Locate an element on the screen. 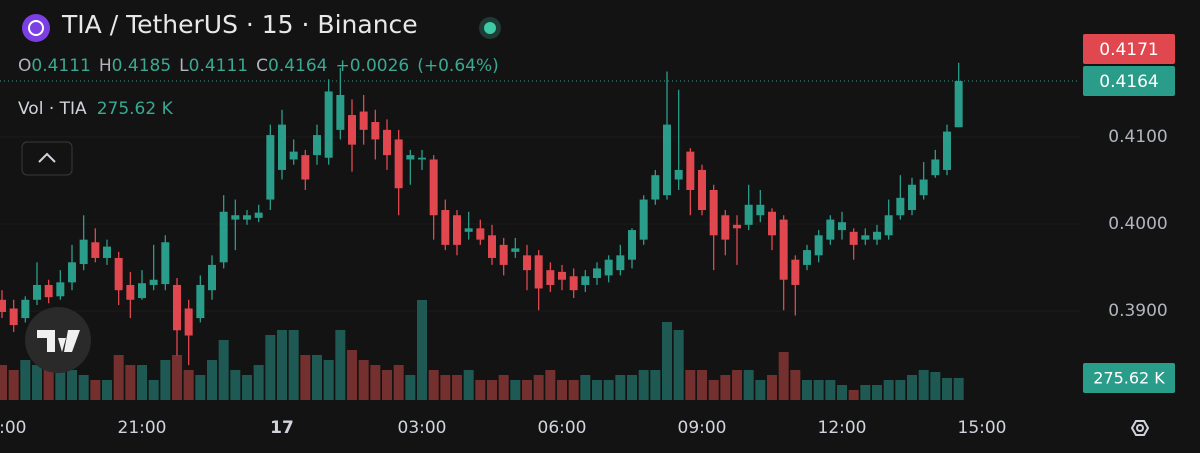 This screenshot has width=1200, height=453. settings-icon is located at coordinates (1140, 428).